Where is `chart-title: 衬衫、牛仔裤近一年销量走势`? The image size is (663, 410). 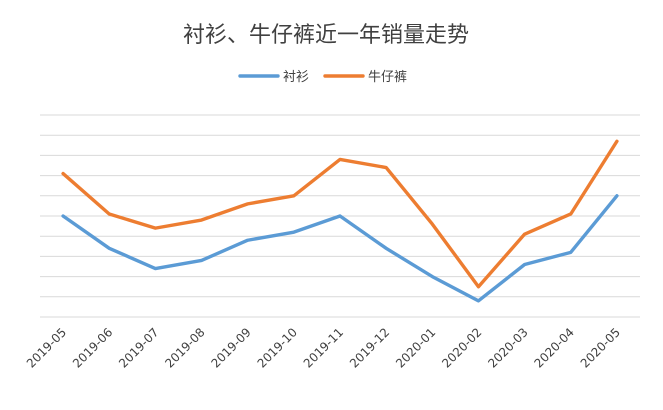
chart-title: 衬衫、牛仔裤近一年销量走势 is located at coordinates (326, 35).